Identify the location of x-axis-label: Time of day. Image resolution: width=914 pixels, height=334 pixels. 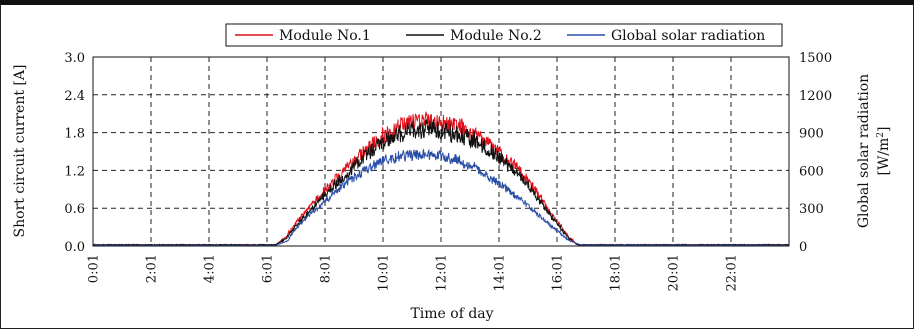
(451, 314).